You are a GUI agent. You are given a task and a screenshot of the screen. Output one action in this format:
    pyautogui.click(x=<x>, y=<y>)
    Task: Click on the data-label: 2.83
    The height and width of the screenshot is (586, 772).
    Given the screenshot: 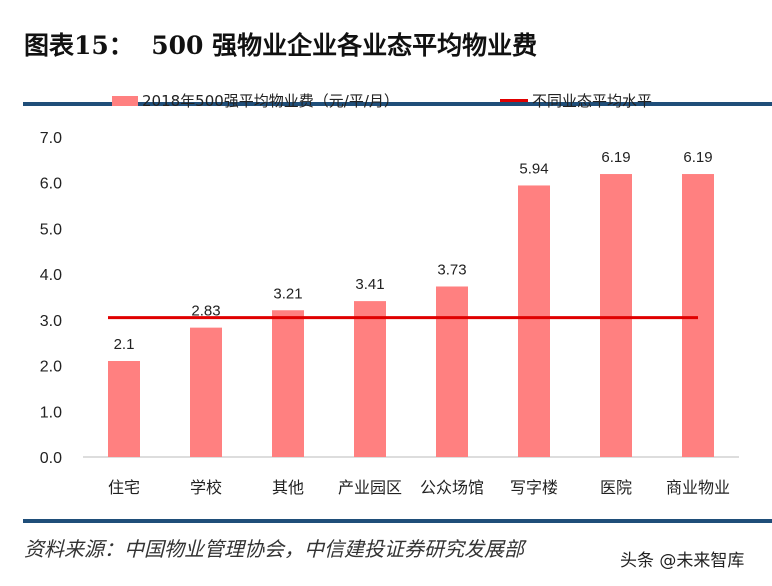 What is the action you would take?
    pyautogui.click(x=205, y=311)
    